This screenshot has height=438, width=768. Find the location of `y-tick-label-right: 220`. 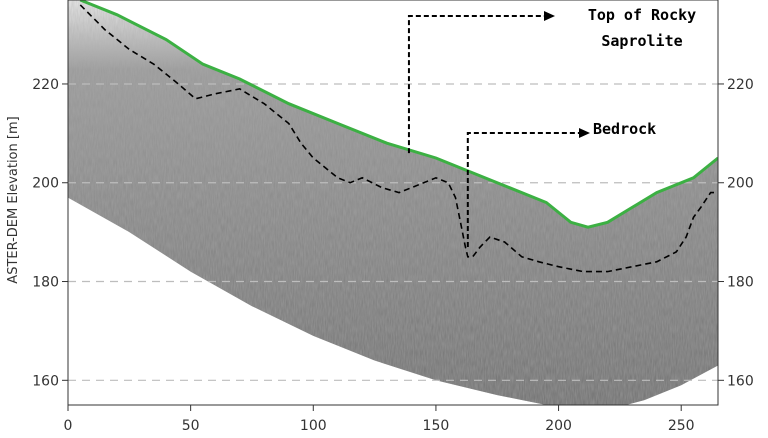

y-tick-label-right: 220 is located at coordinates (740, 85).